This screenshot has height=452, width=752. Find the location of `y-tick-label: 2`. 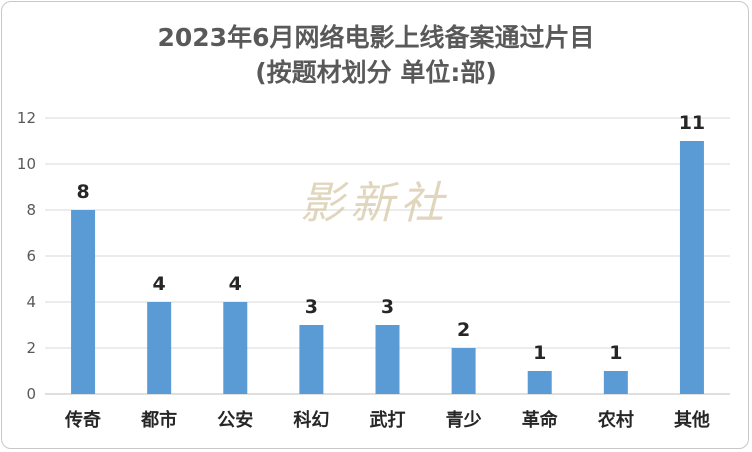

y-tick-label: 2 is located at coordinates (31, 348).